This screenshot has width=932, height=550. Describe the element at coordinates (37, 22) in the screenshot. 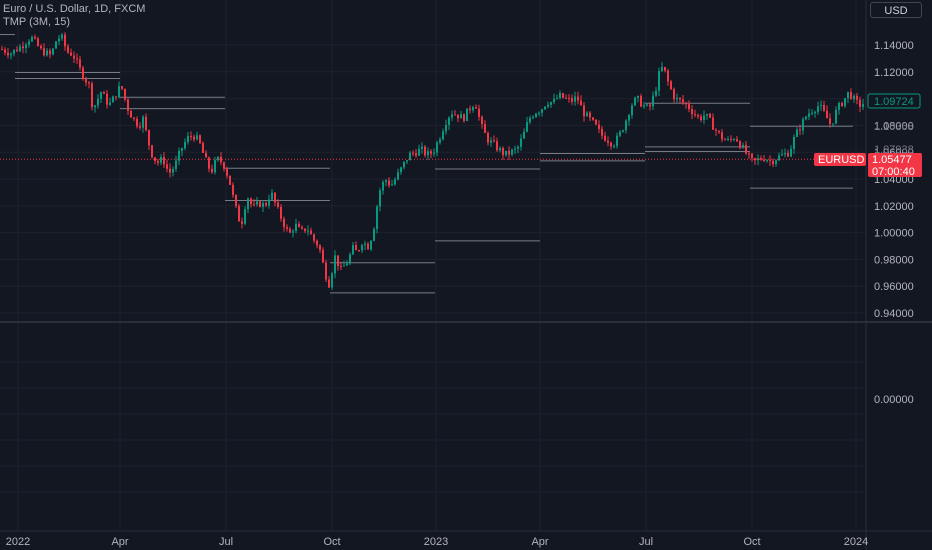

I see `indicator-title: TMP (3M, 15)` at that location.